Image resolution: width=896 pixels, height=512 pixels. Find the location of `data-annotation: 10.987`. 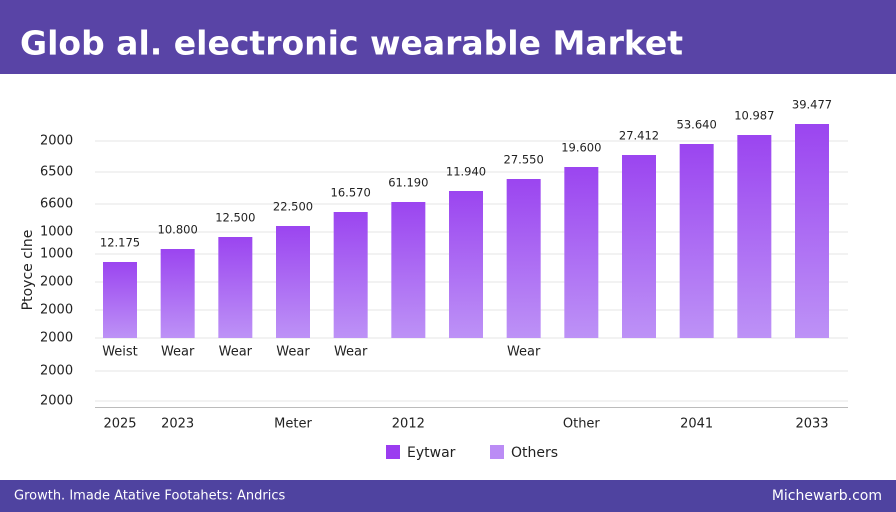

data-annotation: 10.987 is located at coordinates (754, 116).